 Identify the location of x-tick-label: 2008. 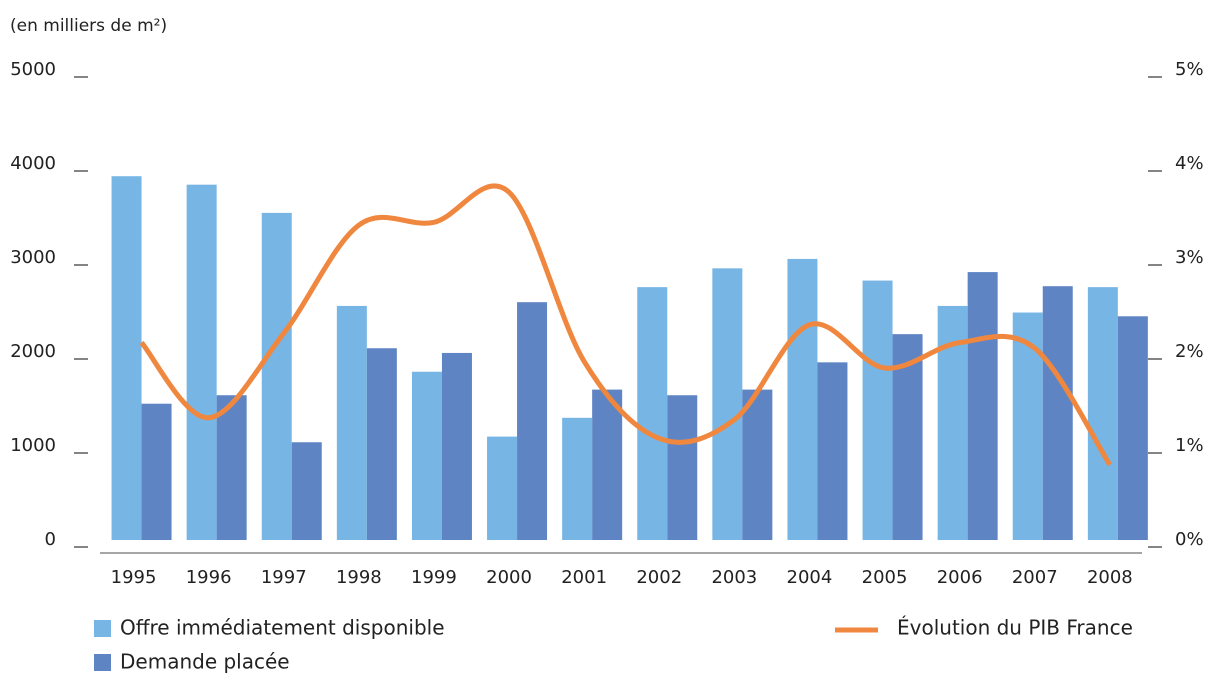
(1110, 577).